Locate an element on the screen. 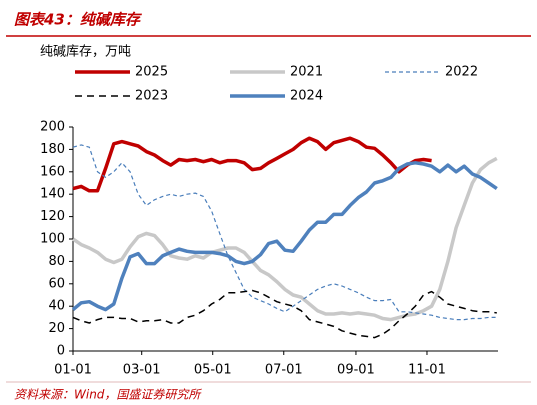 The width and height of the screenshot is (537, 405). y-tick-label: 40 is located at coordinates (56, 306).